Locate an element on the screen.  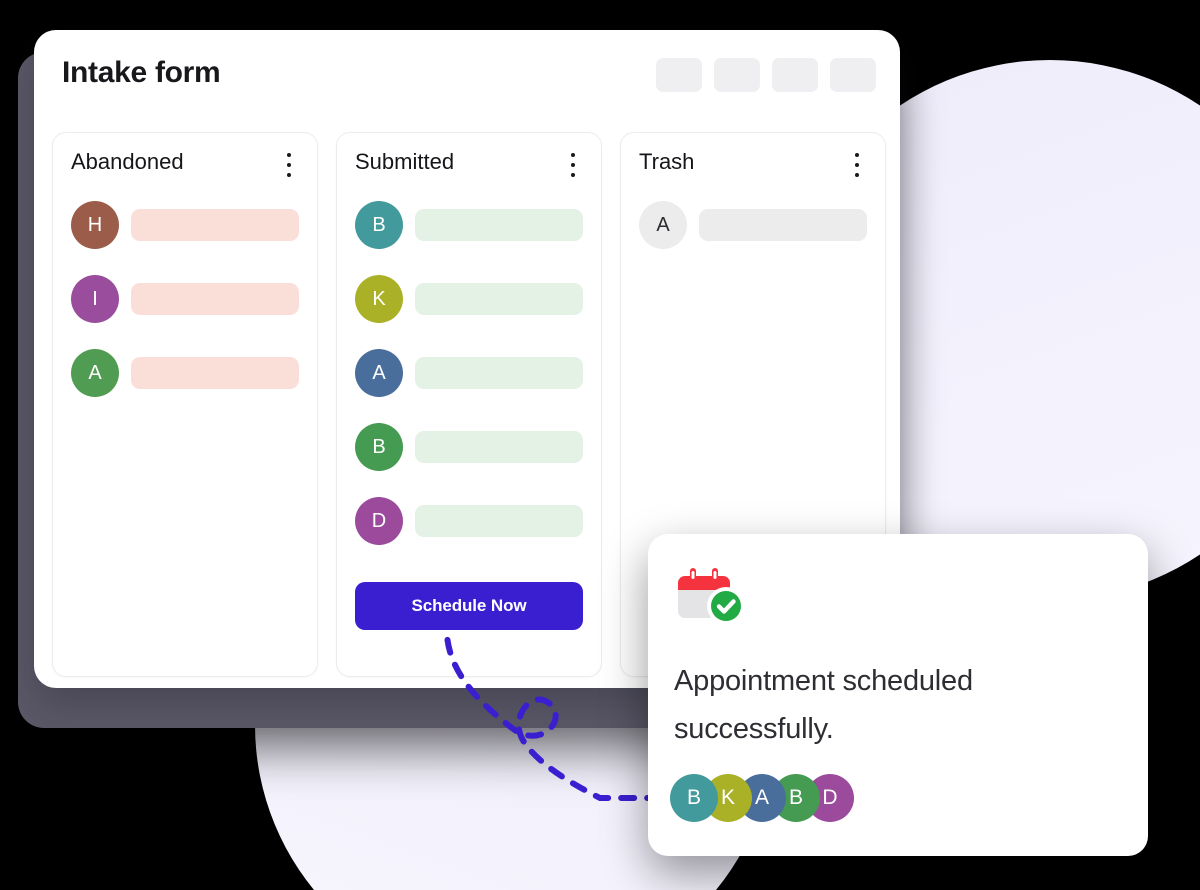
list-item: I is located at coordinates (185, 299).